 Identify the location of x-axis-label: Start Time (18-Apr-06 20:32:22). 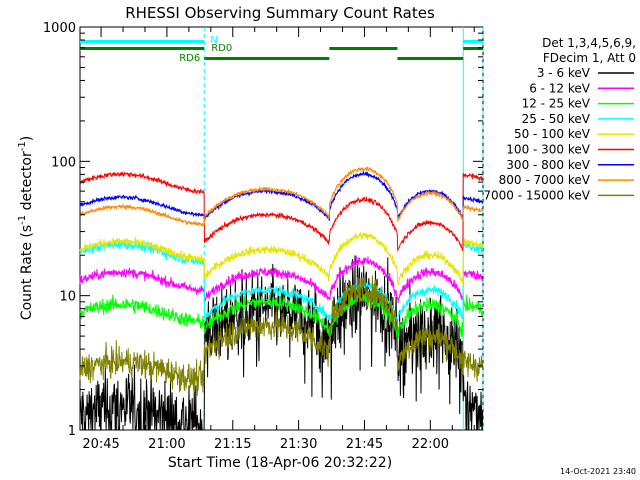
(280, 463).